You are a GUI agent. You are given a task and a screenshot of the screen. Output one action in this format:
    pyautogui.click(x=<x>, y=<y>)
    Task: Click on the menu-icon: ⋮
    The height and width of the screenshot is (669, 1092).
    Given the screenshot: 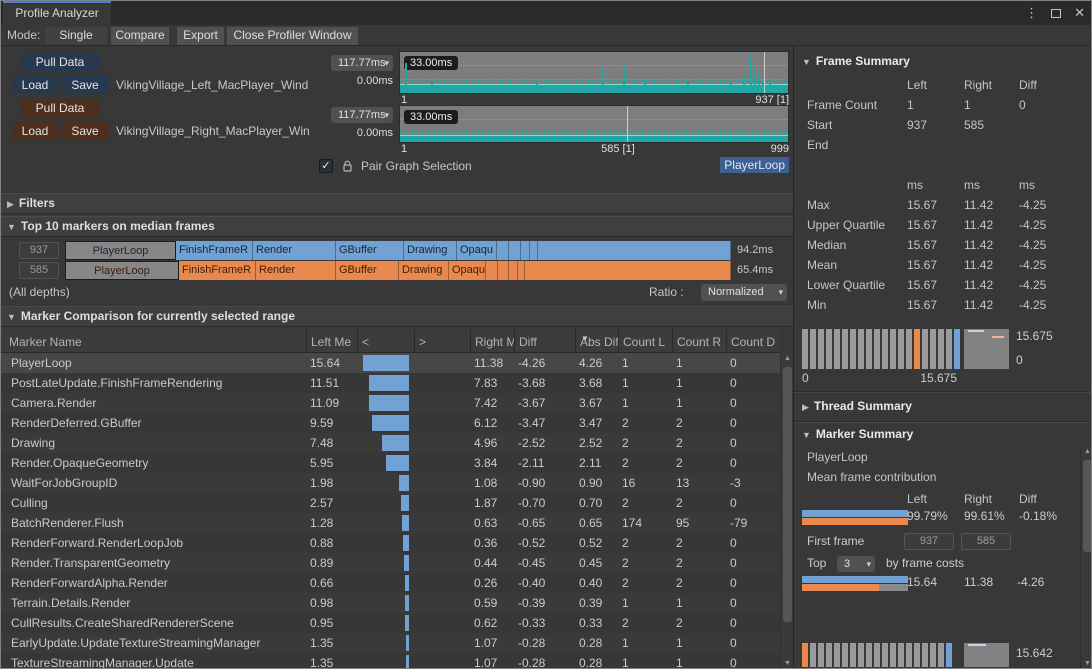 What is the action you would take?
    pyautogui.click(x=1032, y=12)
    